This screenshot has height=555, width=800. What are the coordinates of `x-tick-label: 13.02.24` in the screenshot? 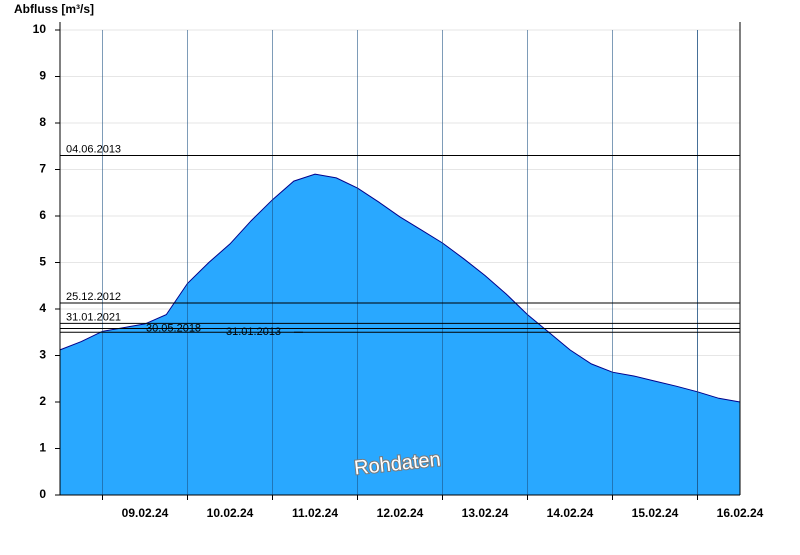 It's located at (485, 513).